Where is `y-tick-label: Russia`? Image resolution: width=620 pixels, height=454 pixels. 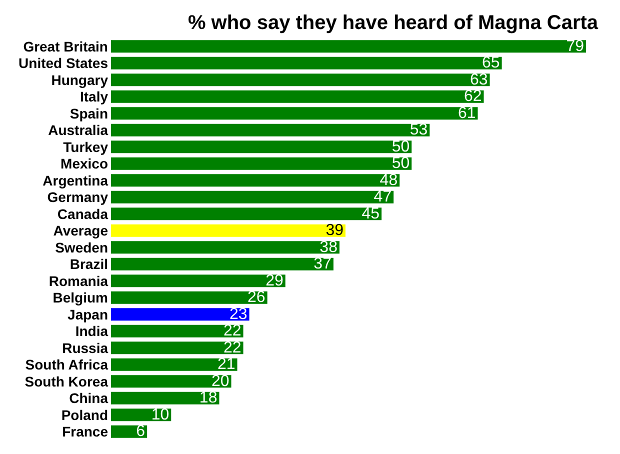 y-tick-label: Russia is located at coordinates (85, 348).